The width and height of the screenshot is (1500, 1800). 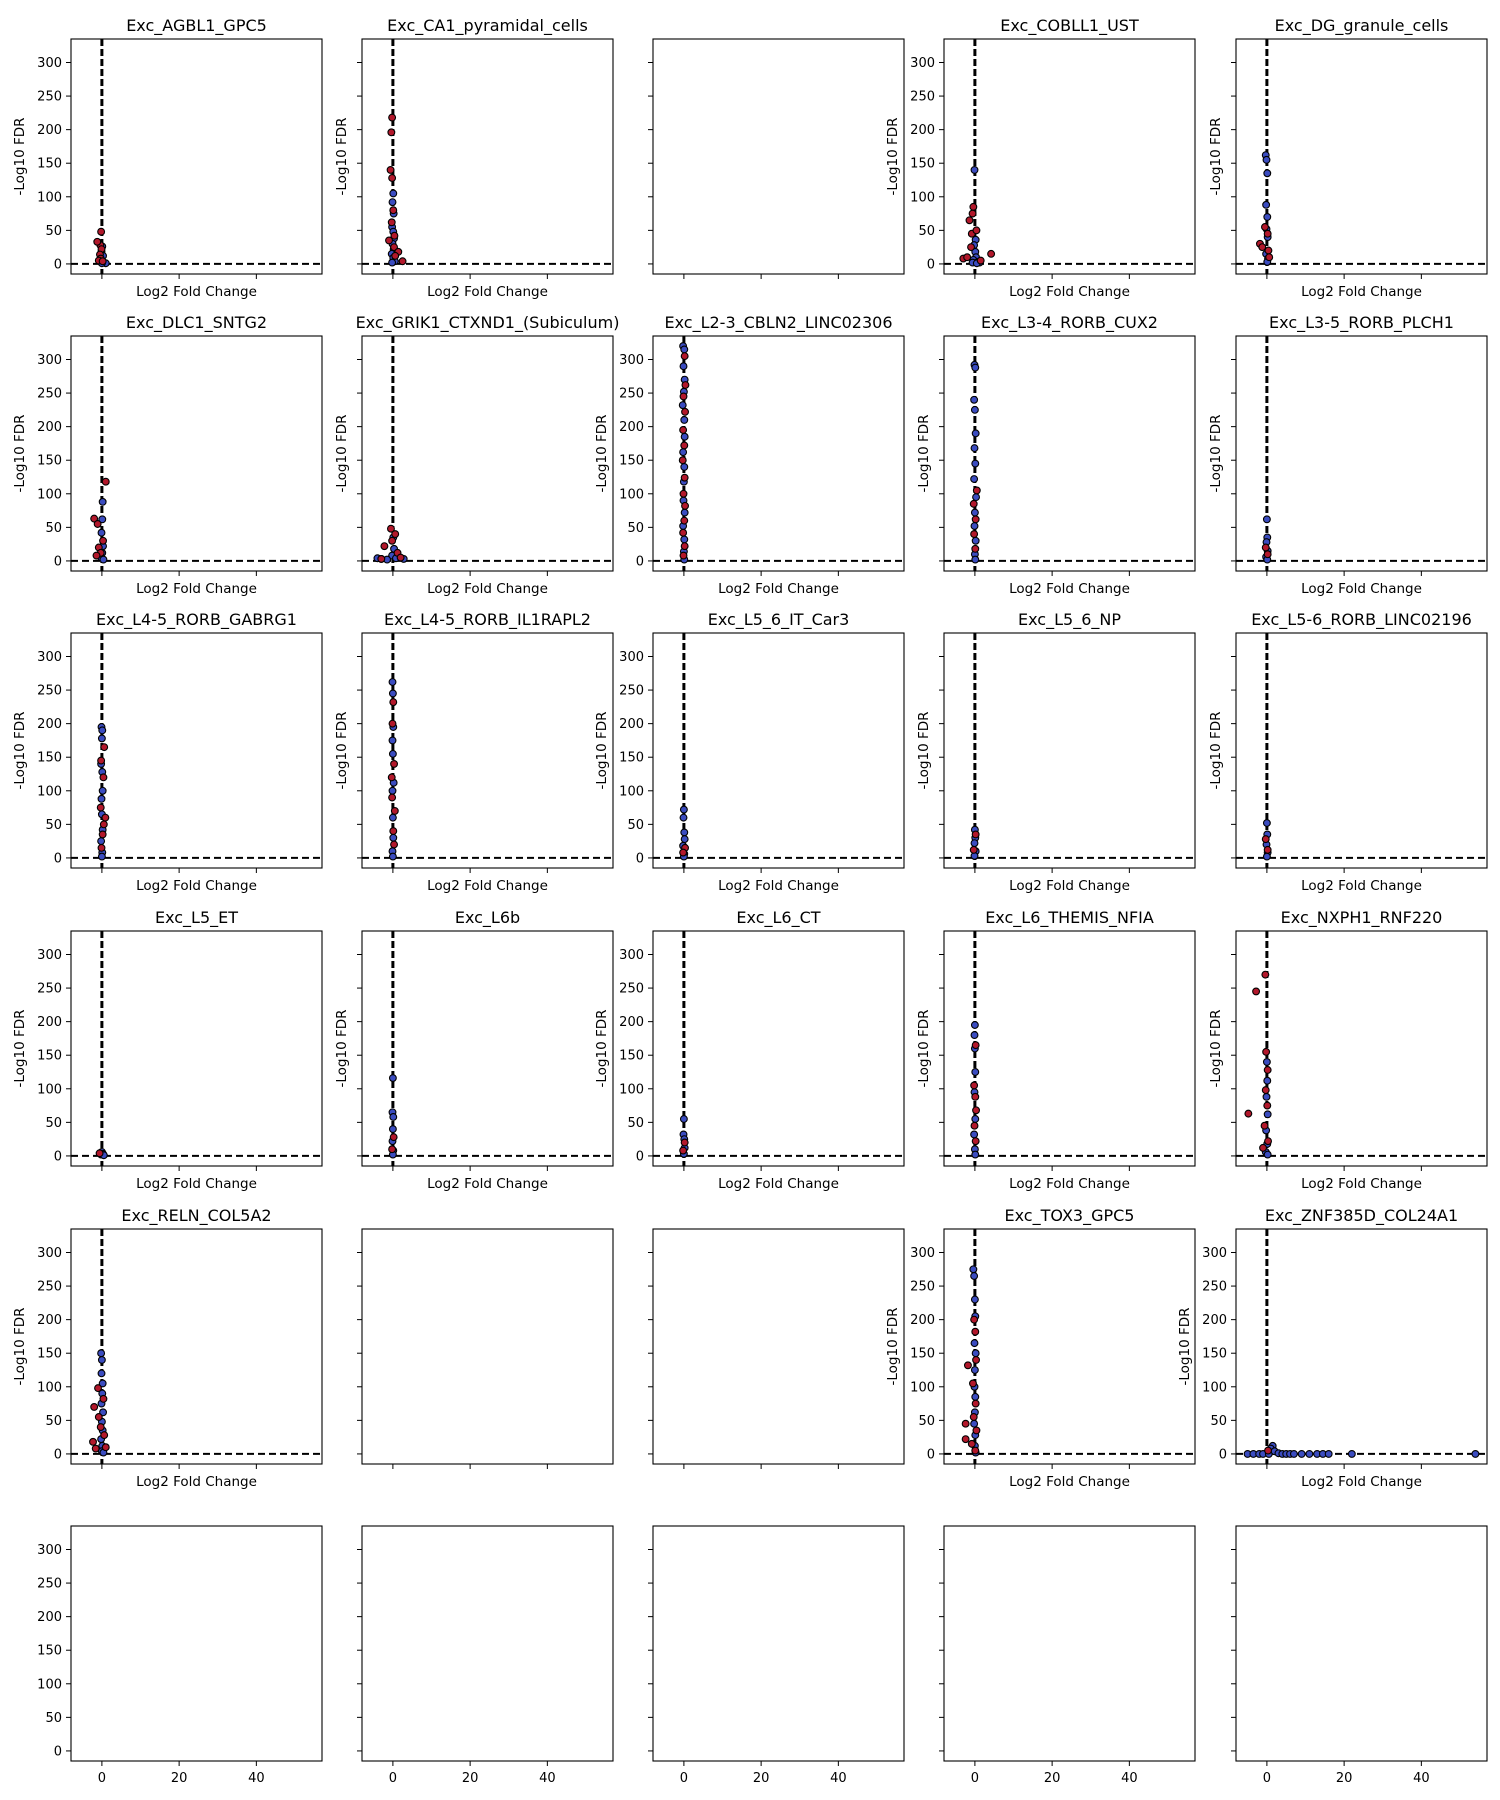 What do you see at coordinates (1361, 1216) in the screenshot?
I see `panel-title: Exc_ZNF385D_COL24A1` at bounding box center [1361, 1216].